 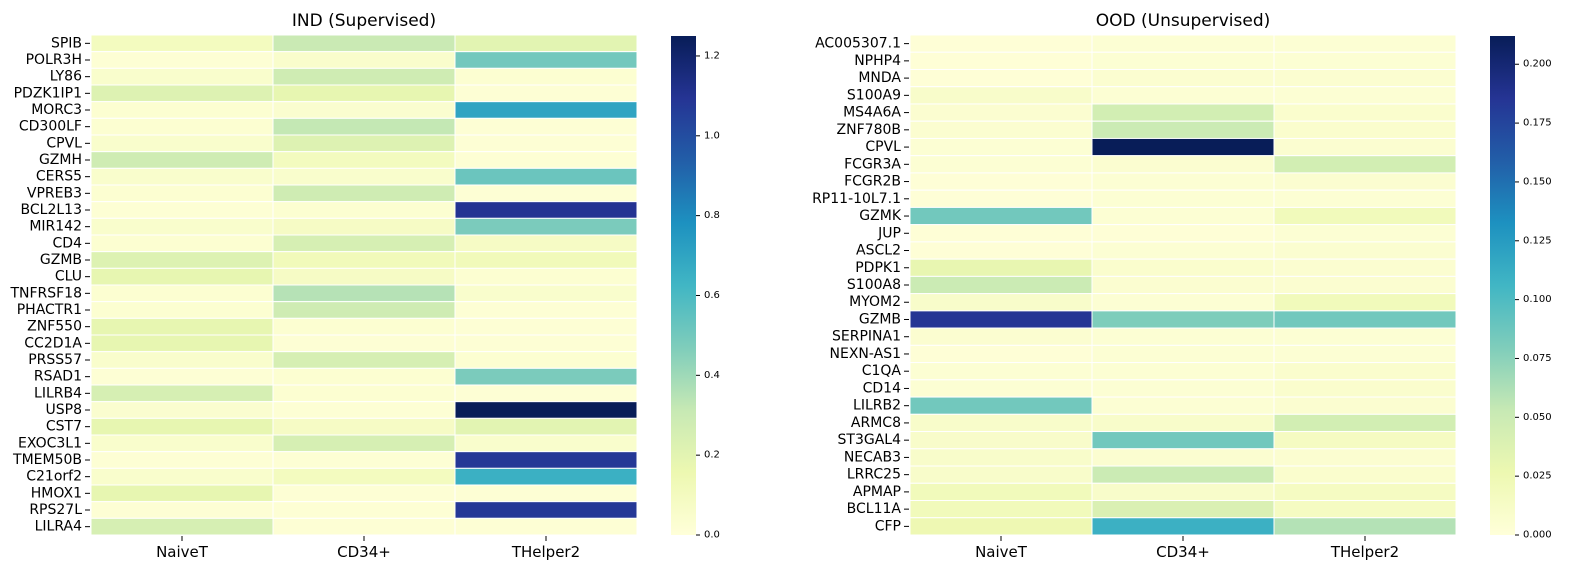 What do you see at coordinates (1183, 285) in the screenshot?
I see `heatmap-cell-s100a8-cd34` at bounding box center [1183, 285].